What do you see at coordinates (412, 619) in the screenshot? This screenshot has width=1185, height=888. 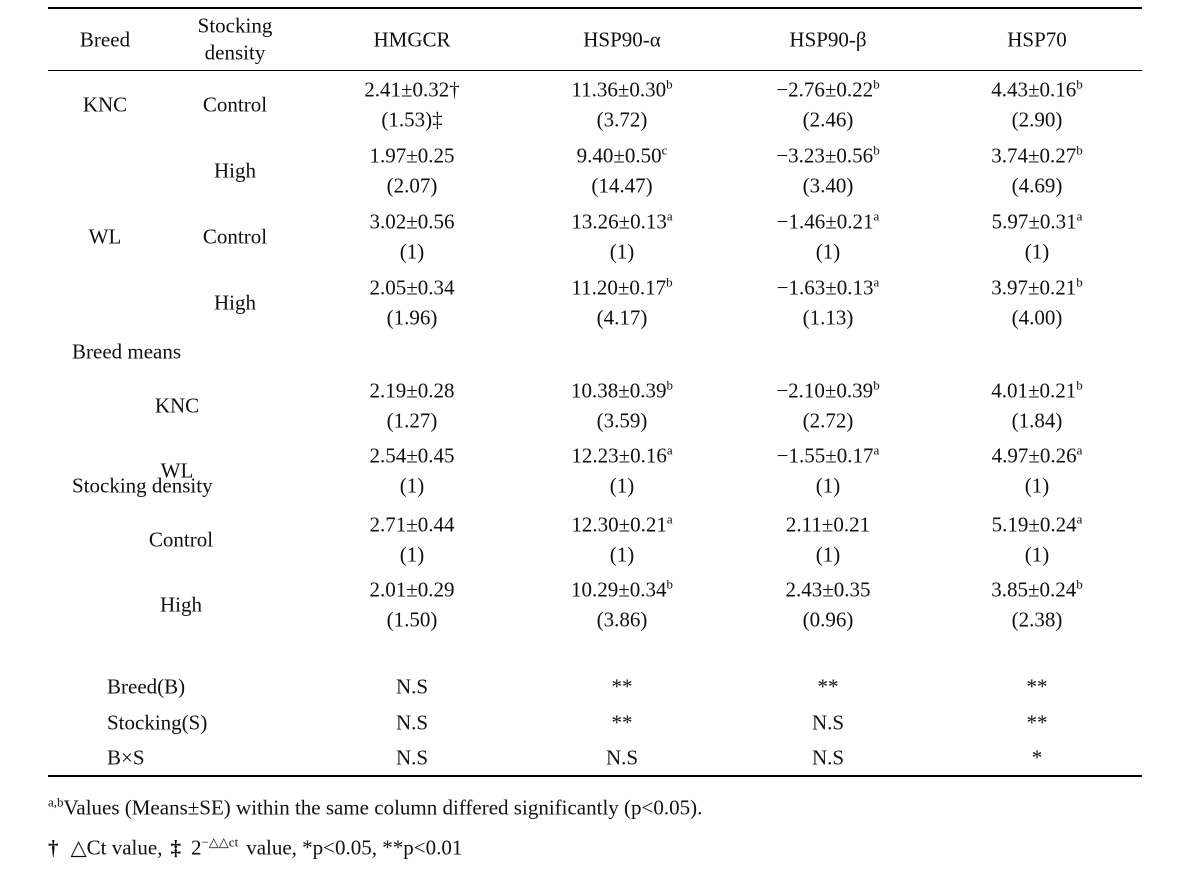 I see `cell-ratio: (1.50)` at bounding box center [412, 619].